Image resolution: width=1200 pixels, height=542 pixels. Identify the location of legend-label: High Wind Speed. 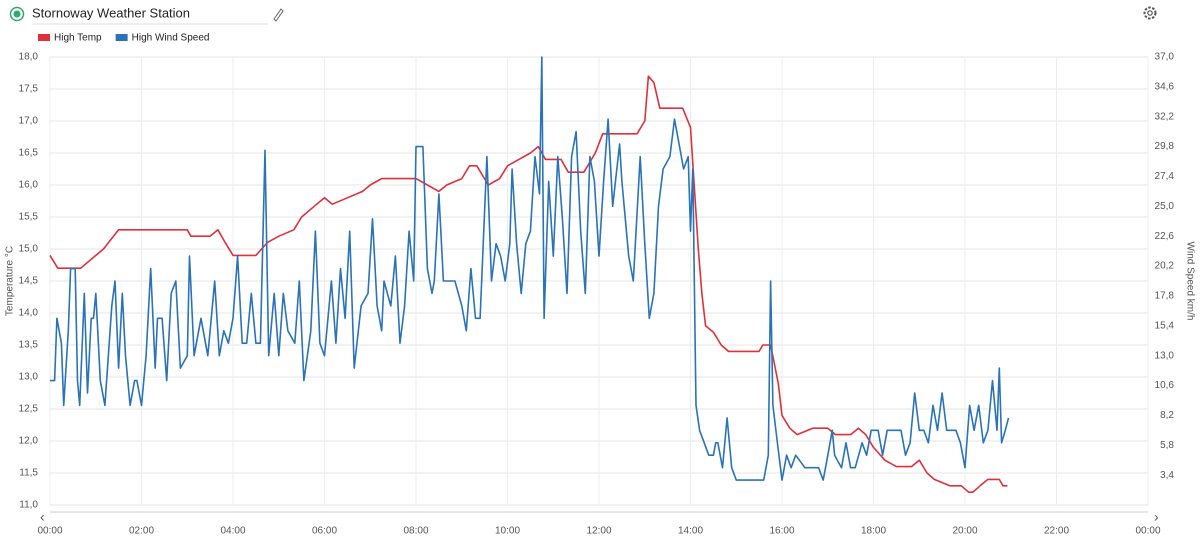
(171, 38).